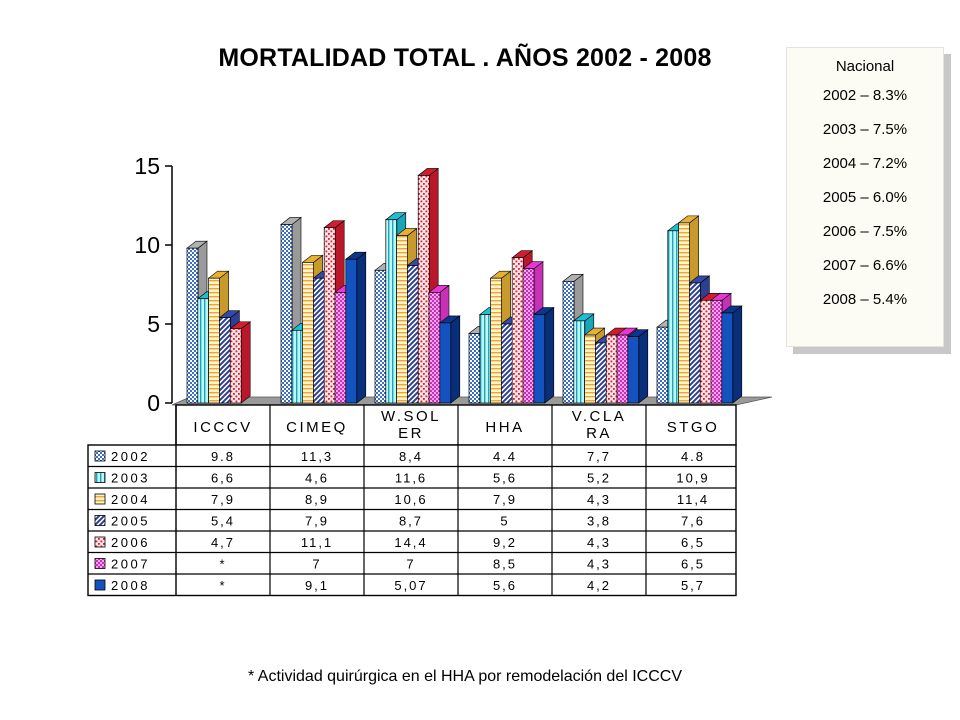 The width and height of the screenshot is (960, 720). I want to click on legend-label-2008: 2008, so click(130, 585).